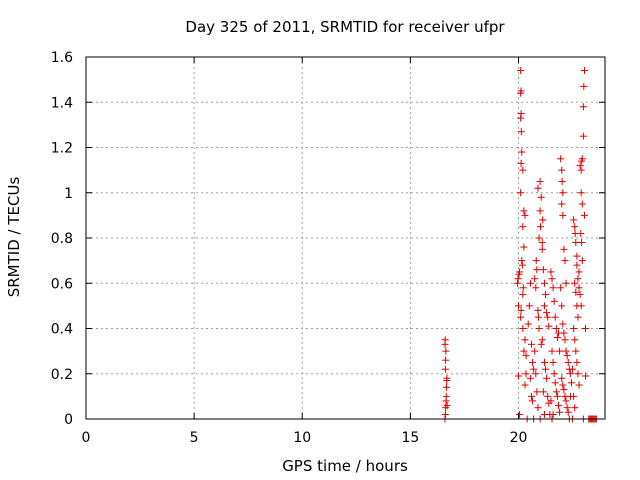 The width and height of the screenshot is (640, 480). I want to click on y-tick-label: 1.4, so click(62, 103).